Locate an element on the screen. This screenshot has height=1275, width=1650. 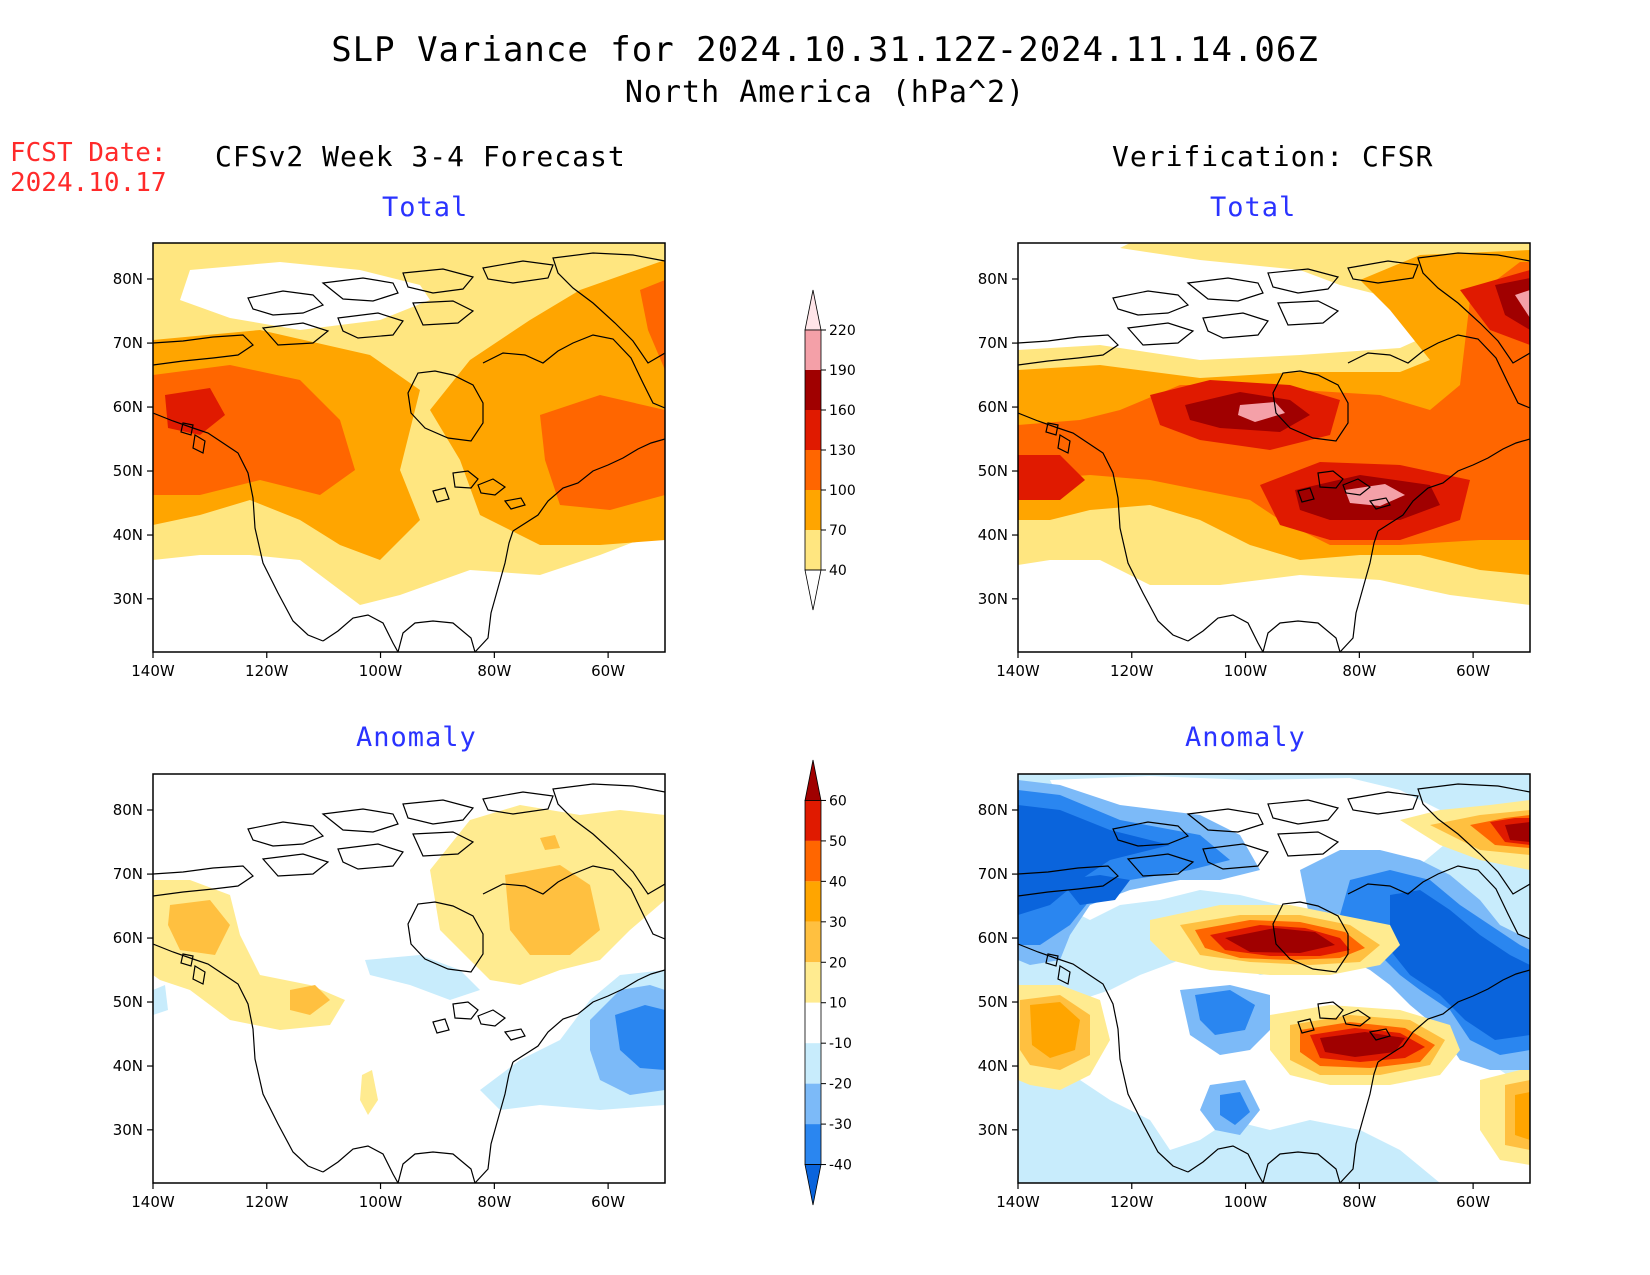
anomaly-colorbar-label: 40 is located at coordinates (838, 882).